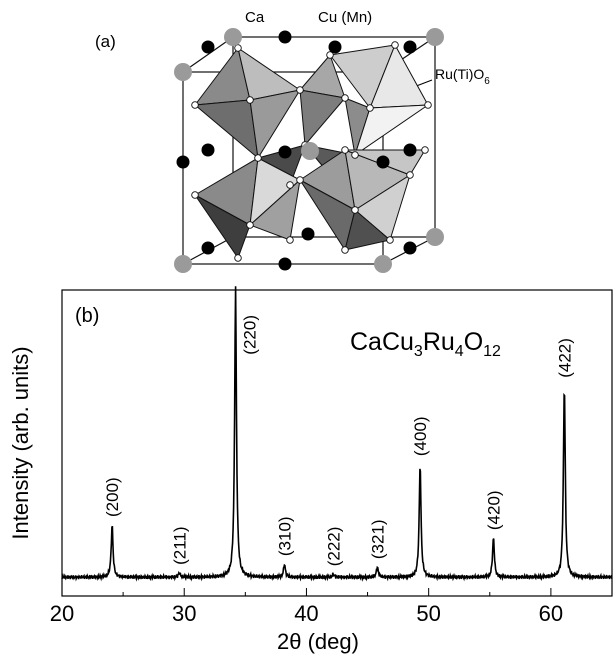 The height and width of the screenshot is (666, 613). What do you see at coordinates (382, 342) in the screenshot?
I see `formula-text: CaCu` at bounding box center [382, 342].